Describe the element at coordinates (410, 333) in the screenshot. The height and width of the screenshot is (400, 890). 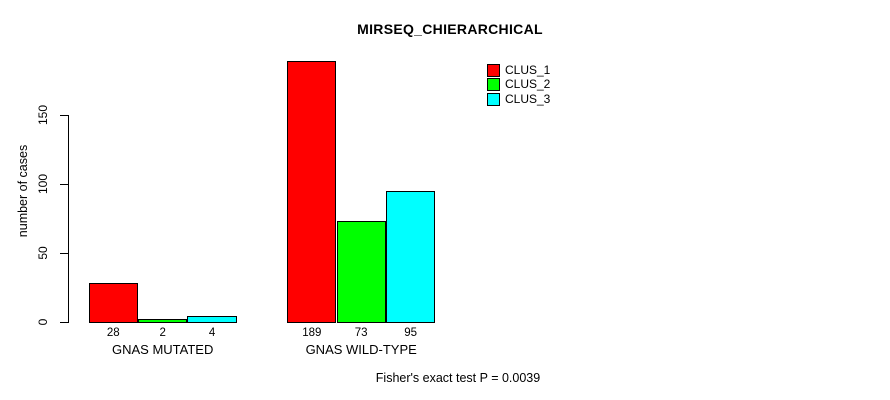
I see `bar-value-label: 95` at that location.